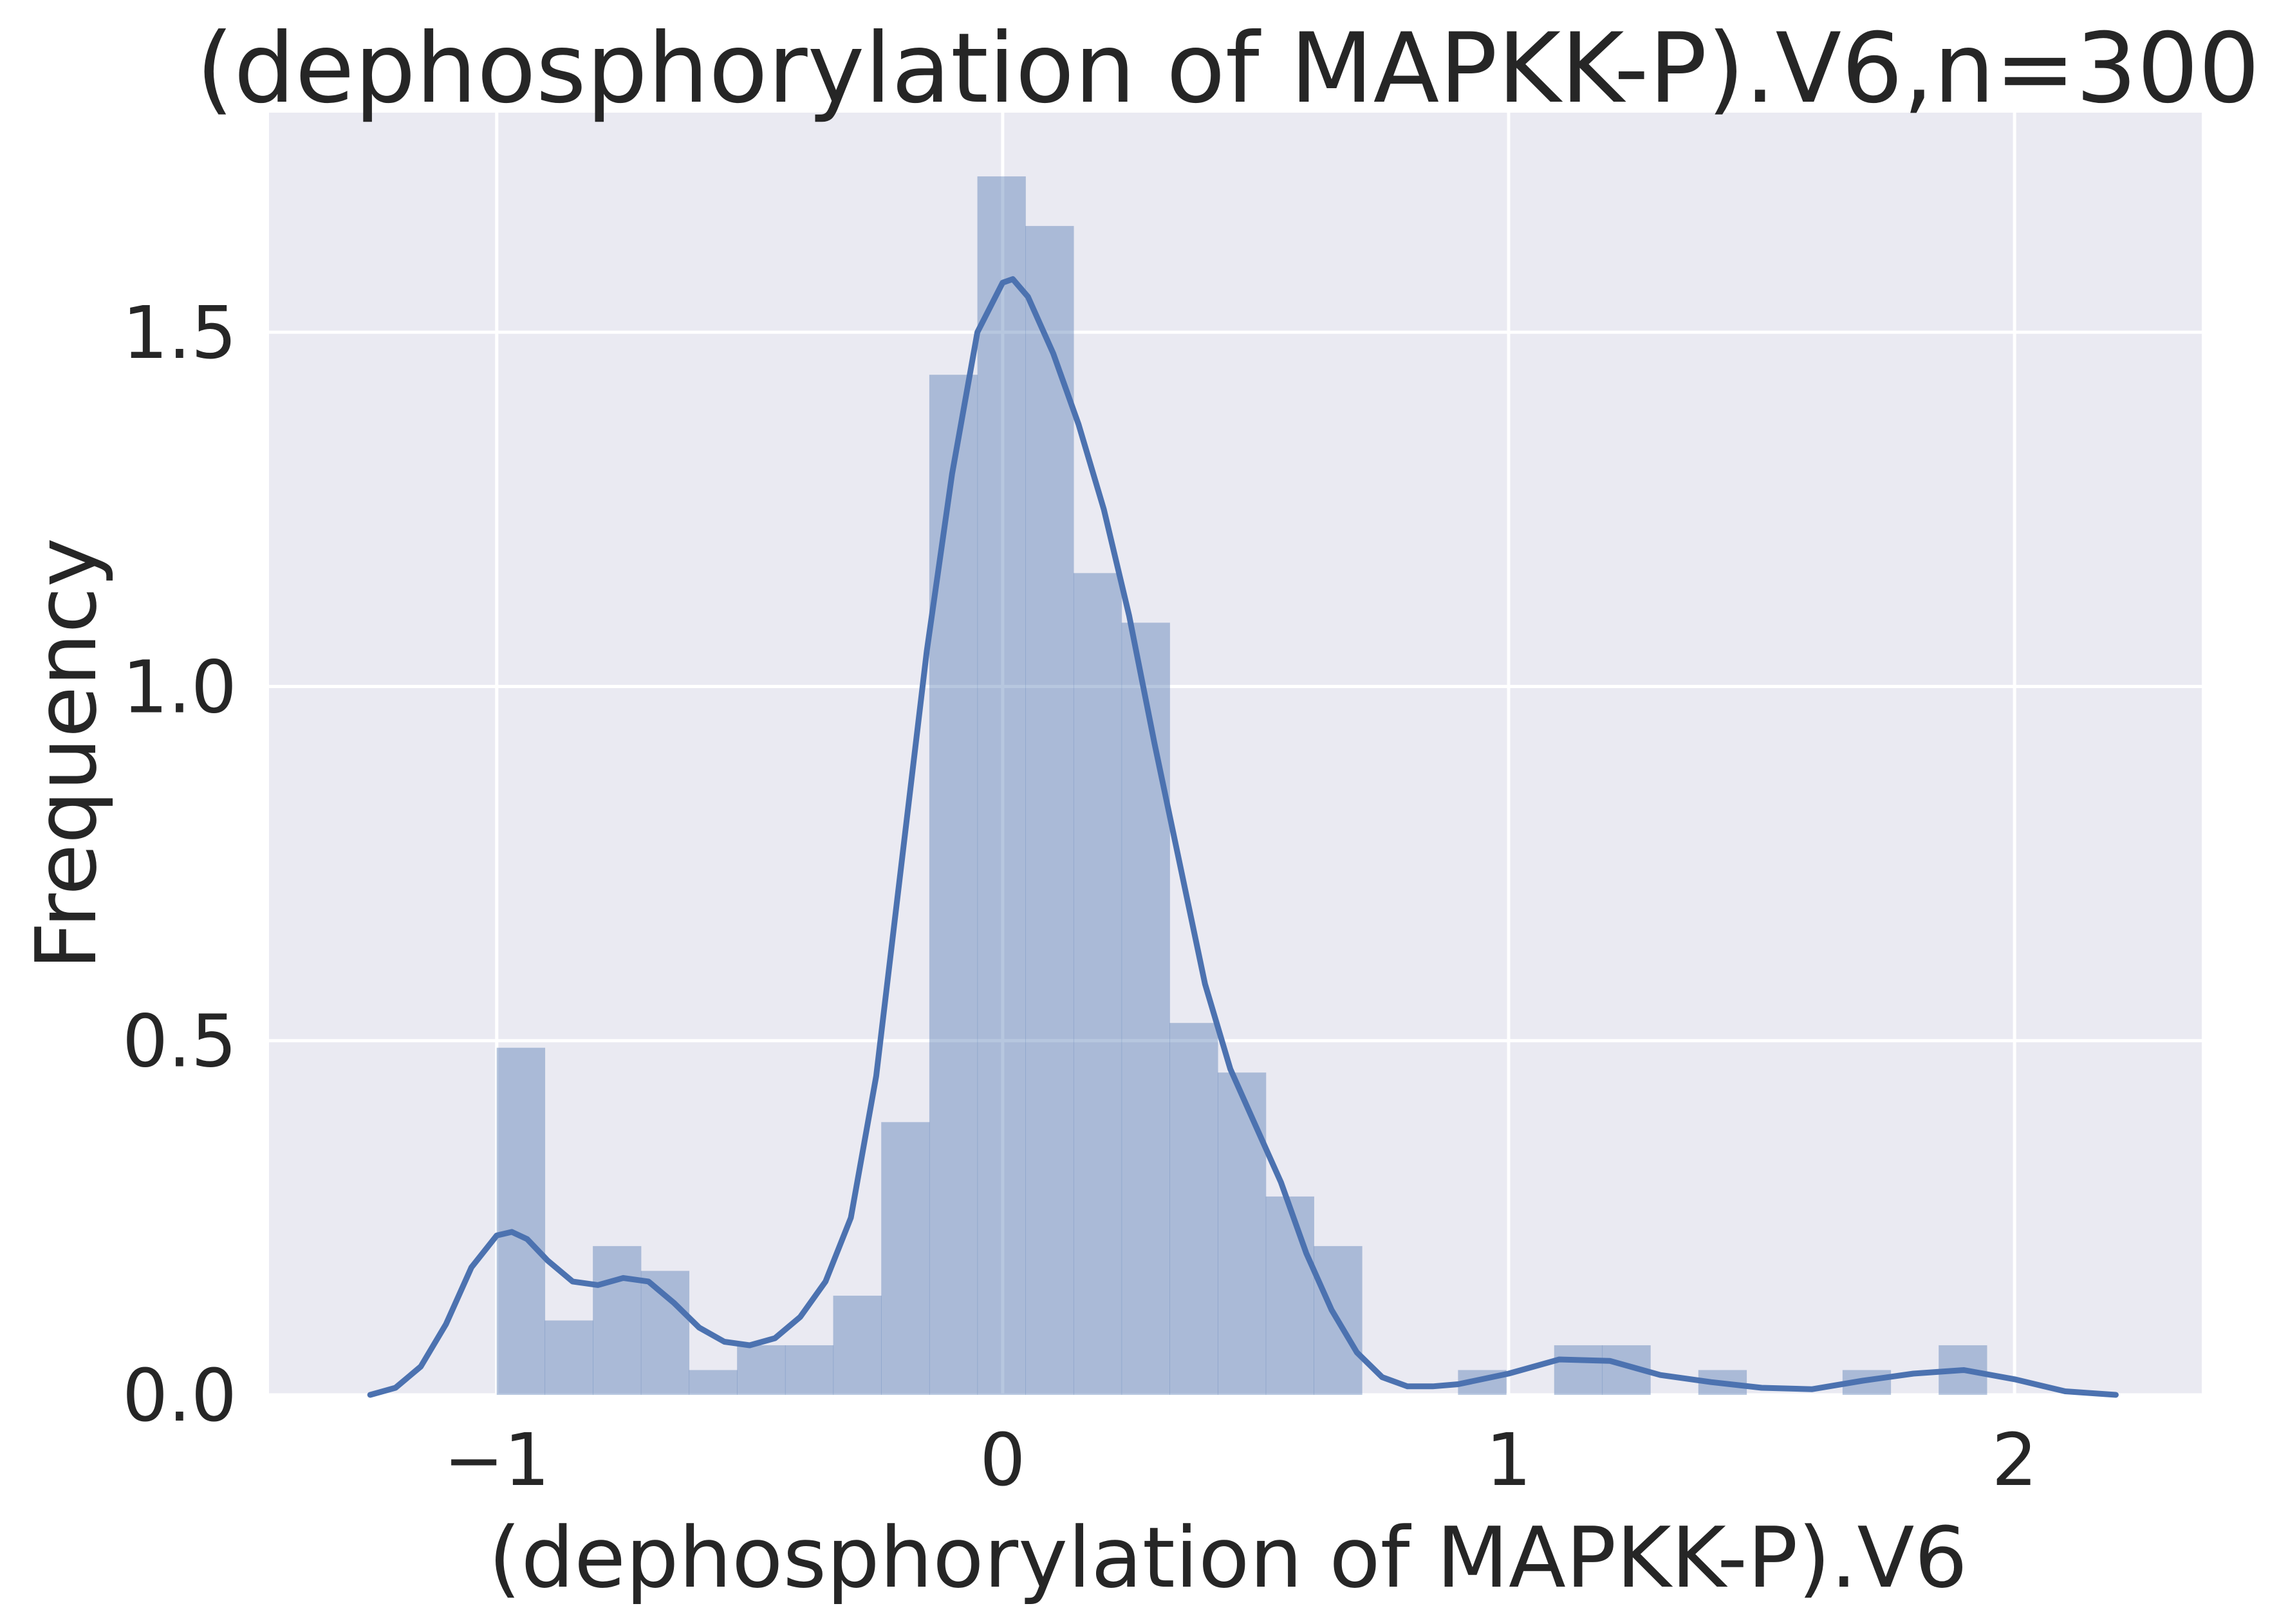  What do you see at coordinates (179, 687) in the screenshot?
I see `y-tick-label-2: 1.0` at bounding box center [179, 687].